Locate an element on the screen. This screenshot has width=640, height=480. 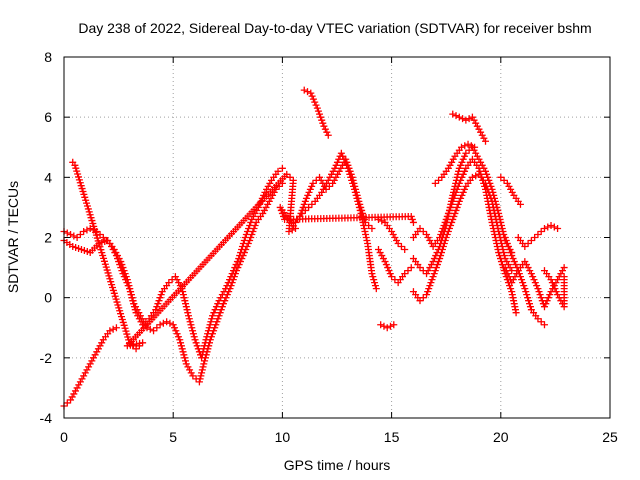
y-tick-label: 2 is located at coordinates (48, 238).